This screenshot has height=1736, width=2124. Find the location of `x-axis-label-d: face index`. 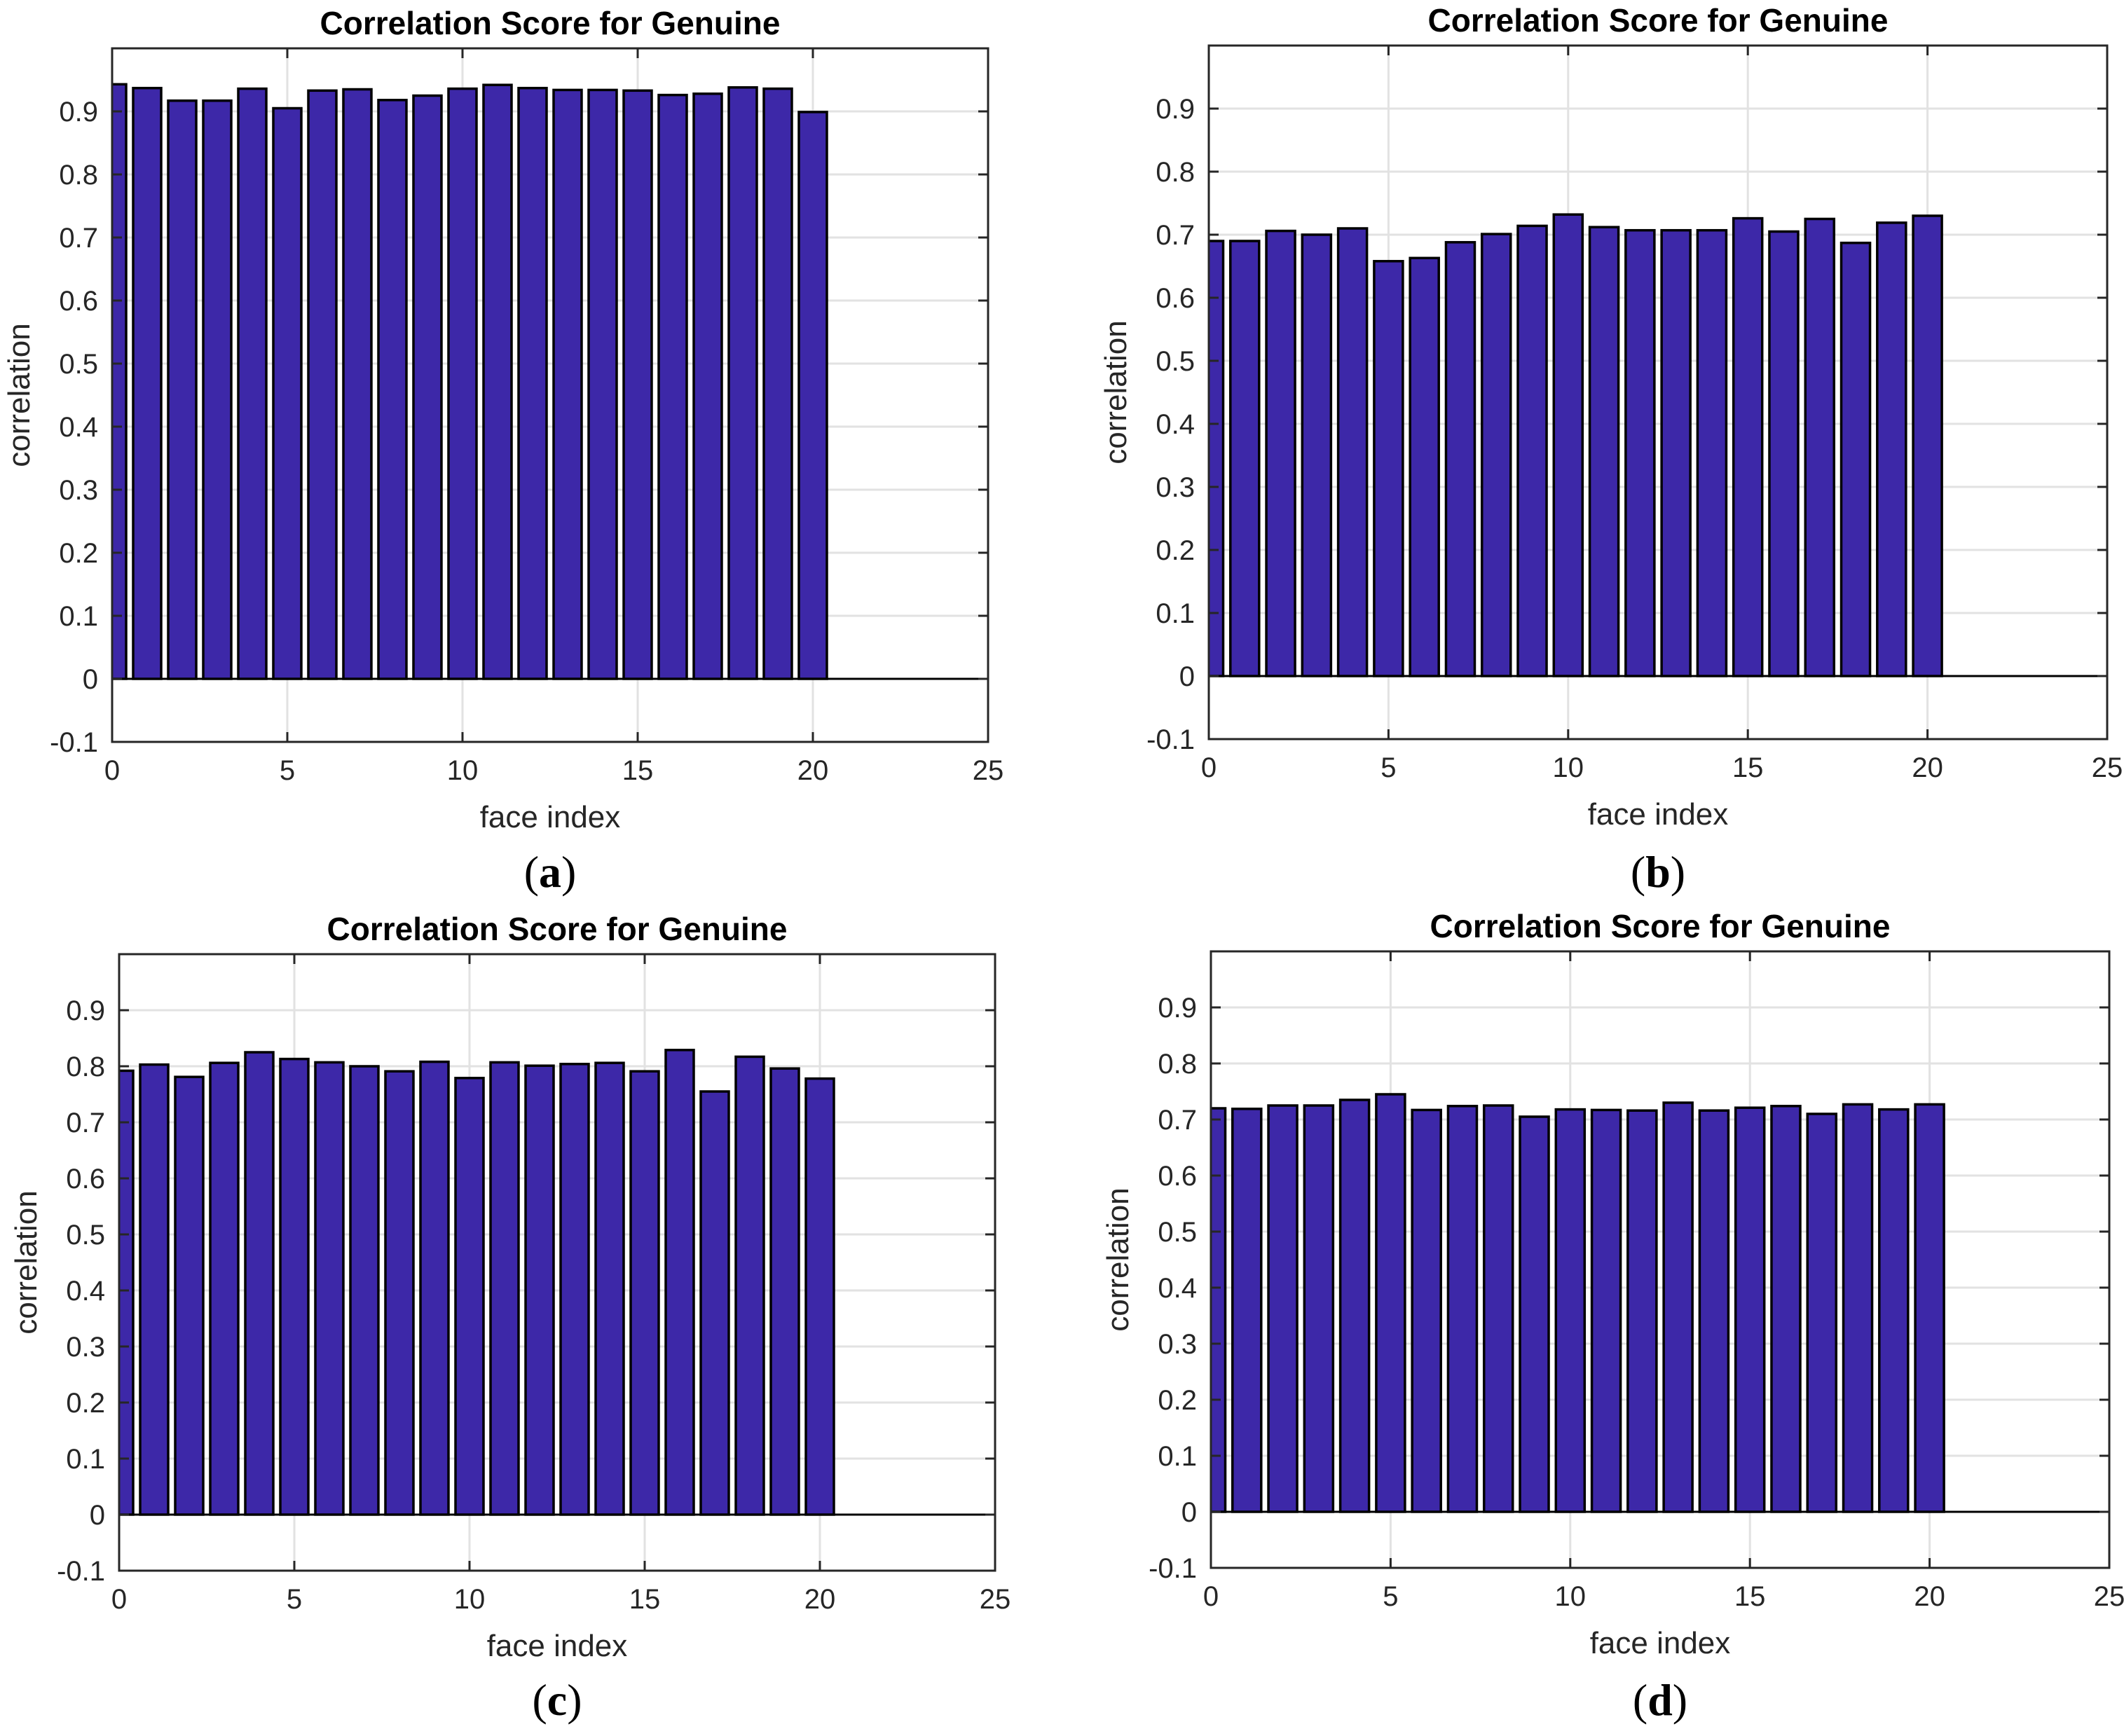

x-axis-label-d: face index is located at coordinates (1661, 1643).